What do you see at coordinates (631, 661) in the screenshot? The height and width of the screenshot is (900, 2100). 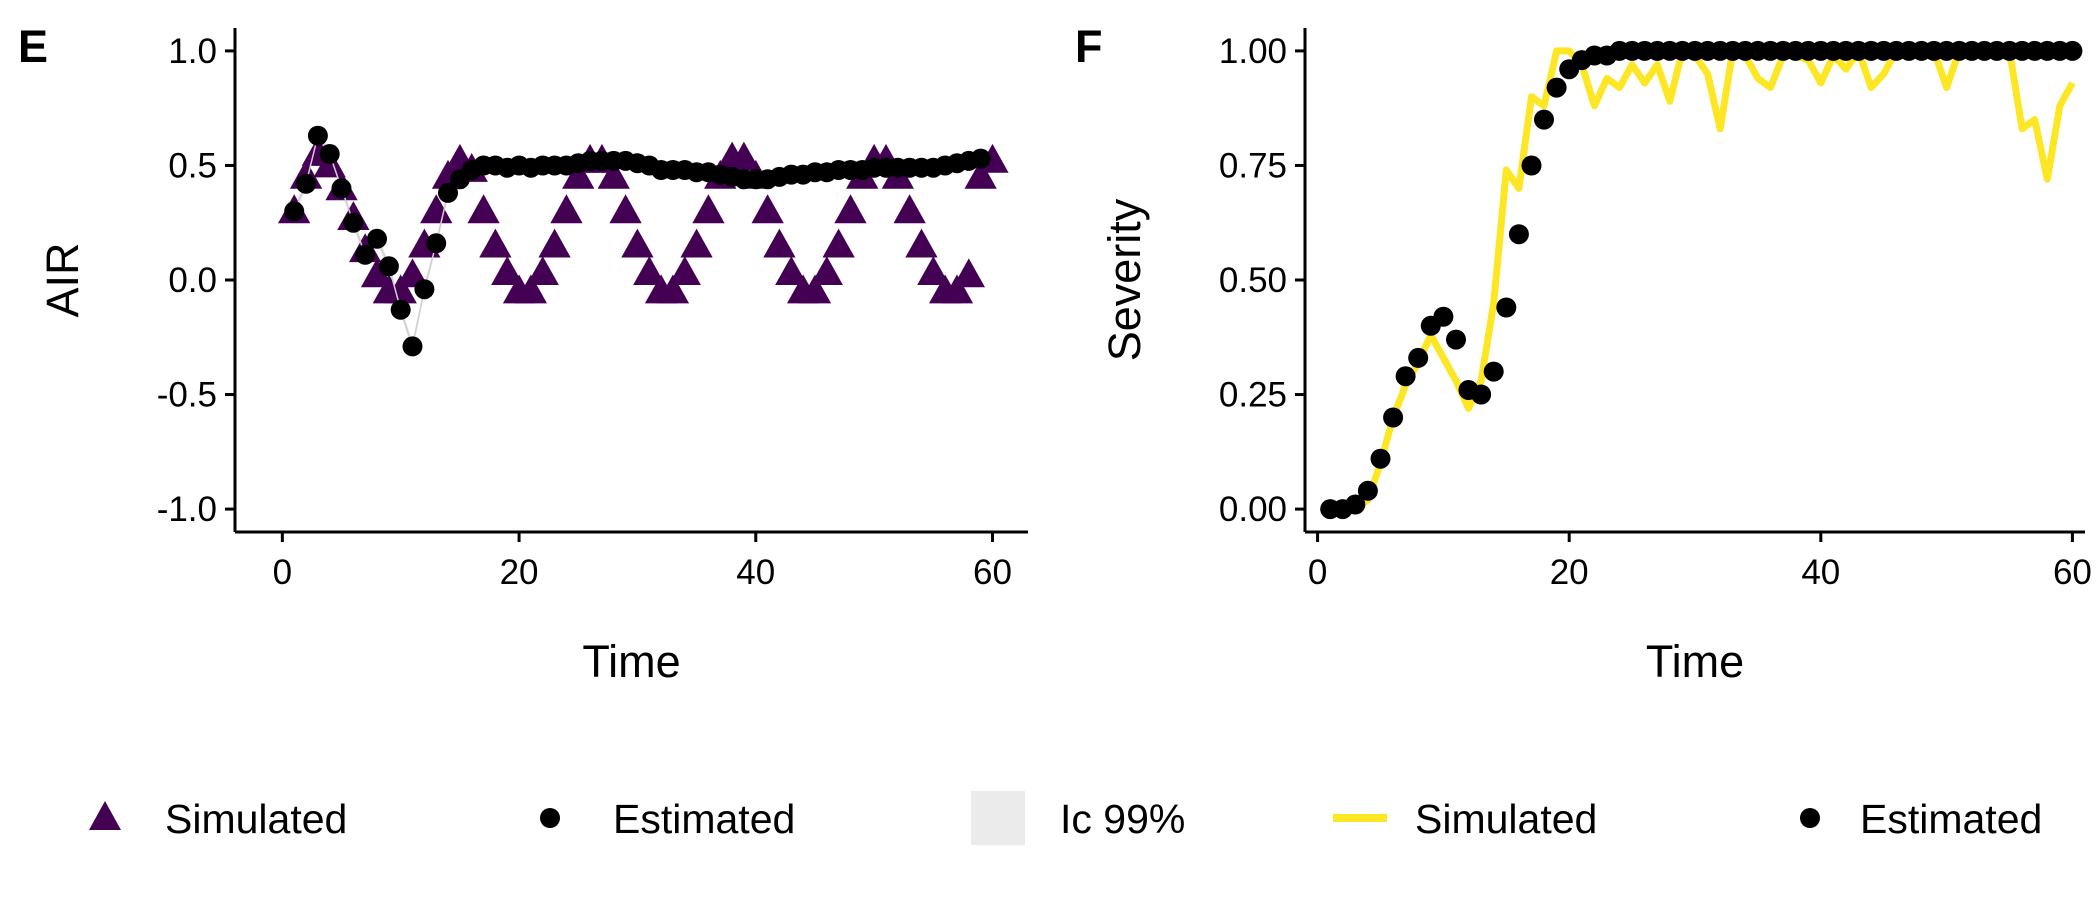 I see `x-axis-title: Time` at bounding box center [631, 661].